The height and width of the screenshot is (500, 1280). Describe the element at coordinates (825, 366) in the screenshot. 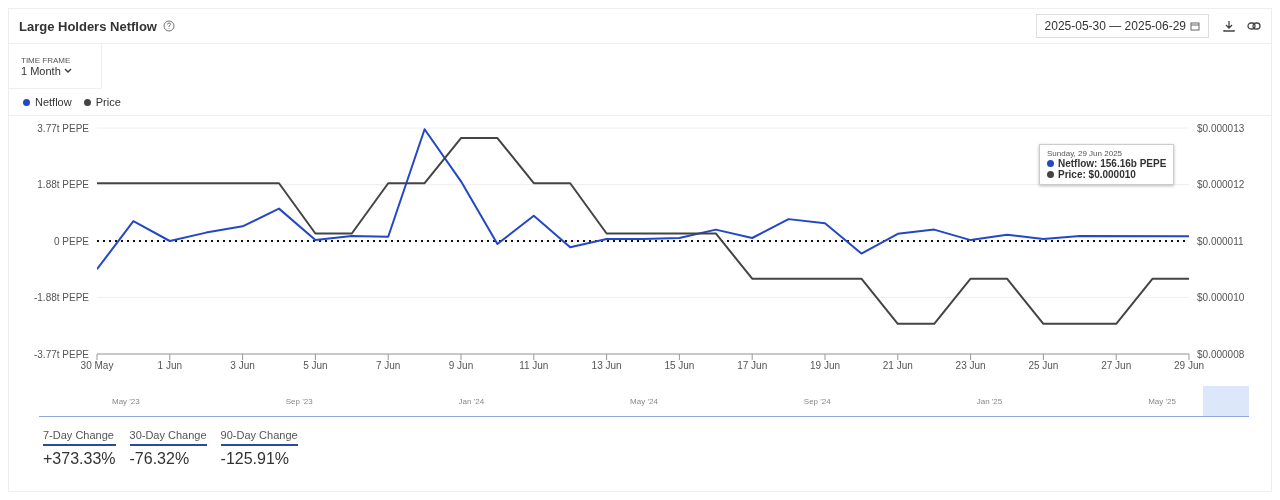

I see `x-tick-label: 19 Jun` at that location.